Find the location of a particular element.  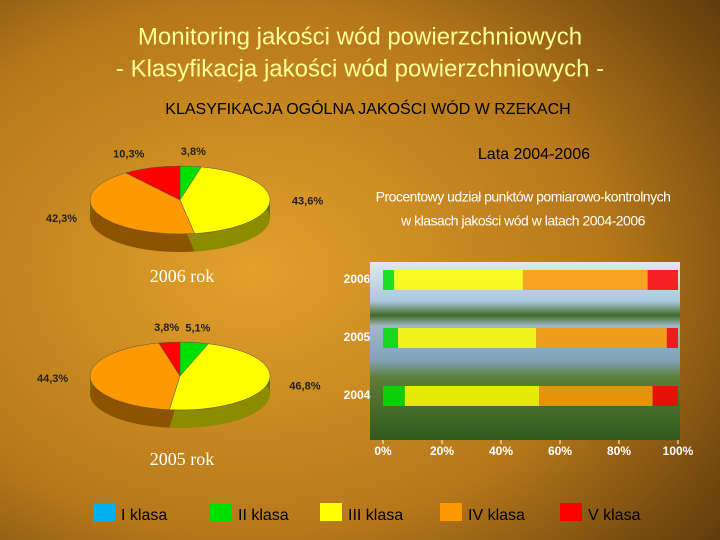

value-label: 5,1% is located at coordinates (197, 329).